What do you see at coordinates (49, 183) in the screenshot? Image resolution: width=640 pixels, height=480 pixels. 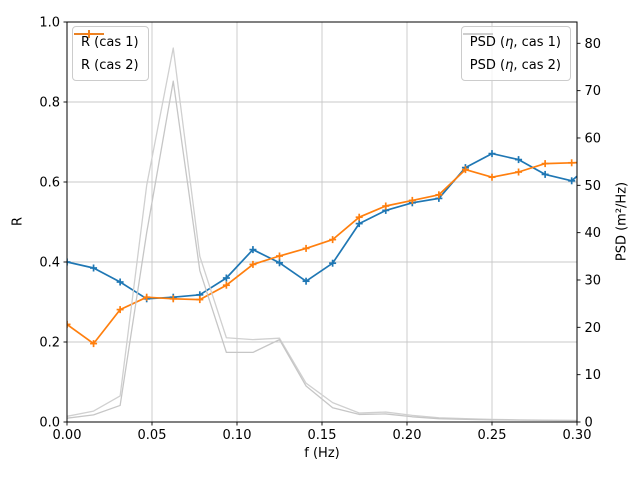 I see `tick-label: 0.6` at bounding box center [49, 183].